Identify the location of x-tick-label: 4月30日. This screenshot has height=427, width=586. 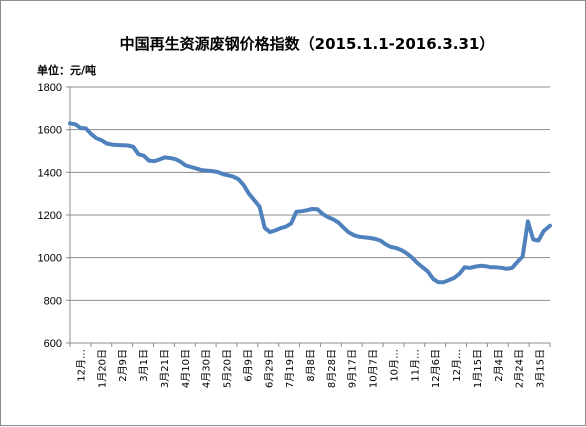
(207, 368).